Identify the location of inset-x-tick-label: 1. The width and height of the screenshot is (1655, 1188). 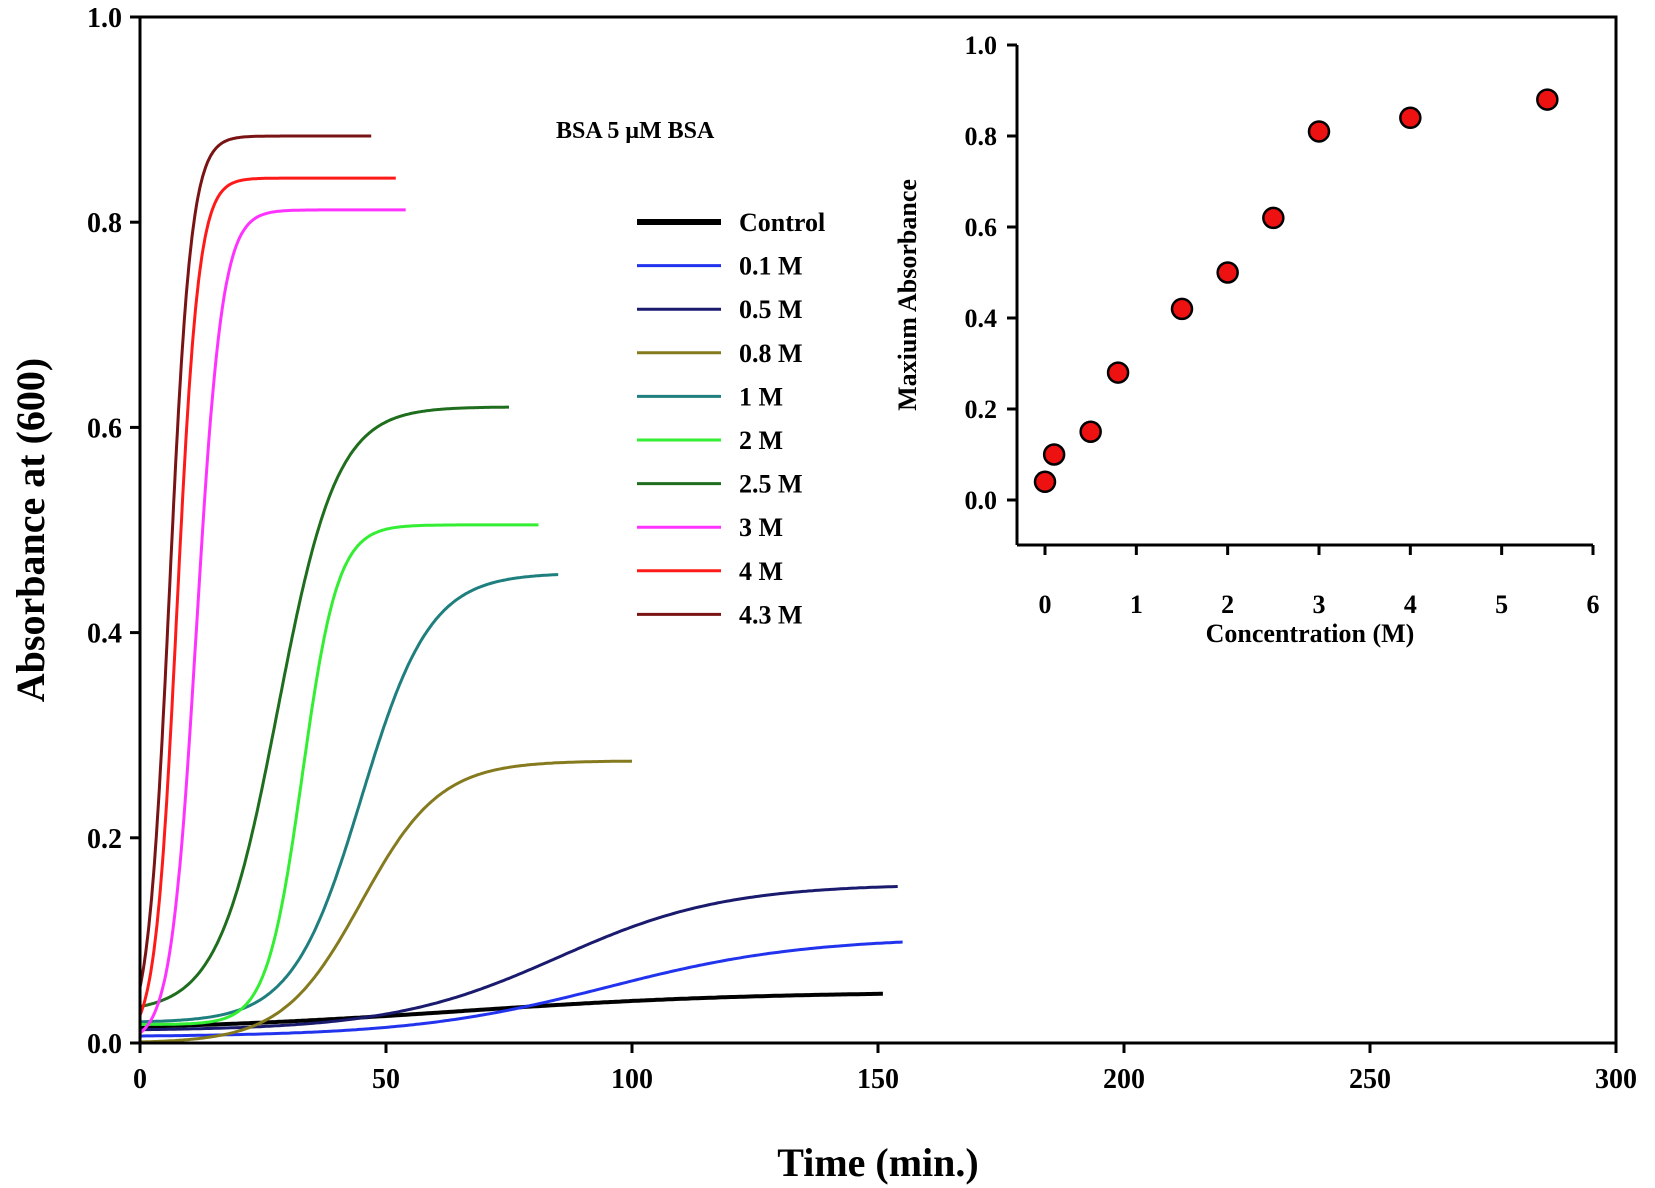
(1136, 604).